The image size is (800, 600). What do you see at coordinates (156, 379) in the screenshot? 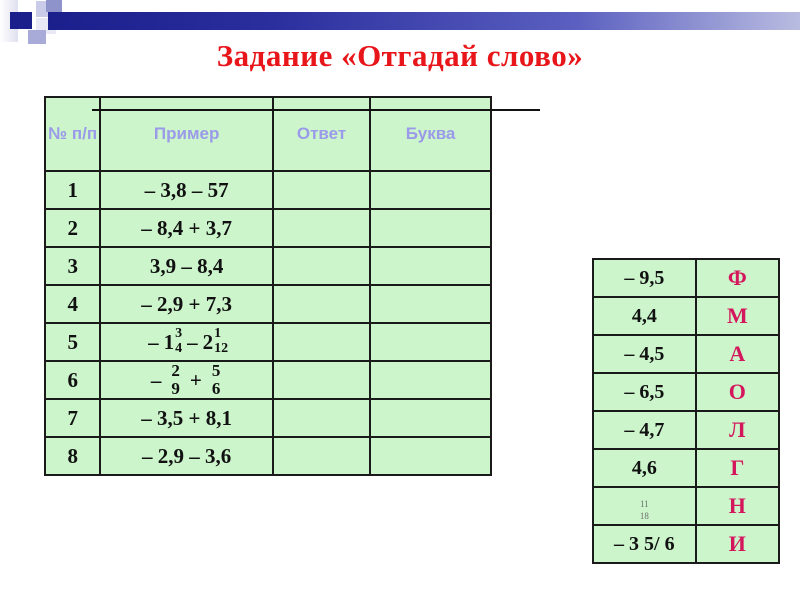
I see `sign-minus-1: –` at bounding box center [156, 379].